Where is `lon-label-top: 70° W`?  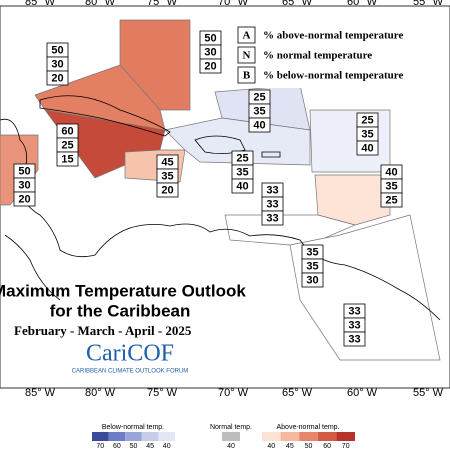
lon-label-top: 70° W is located at coordinates (233, 4).